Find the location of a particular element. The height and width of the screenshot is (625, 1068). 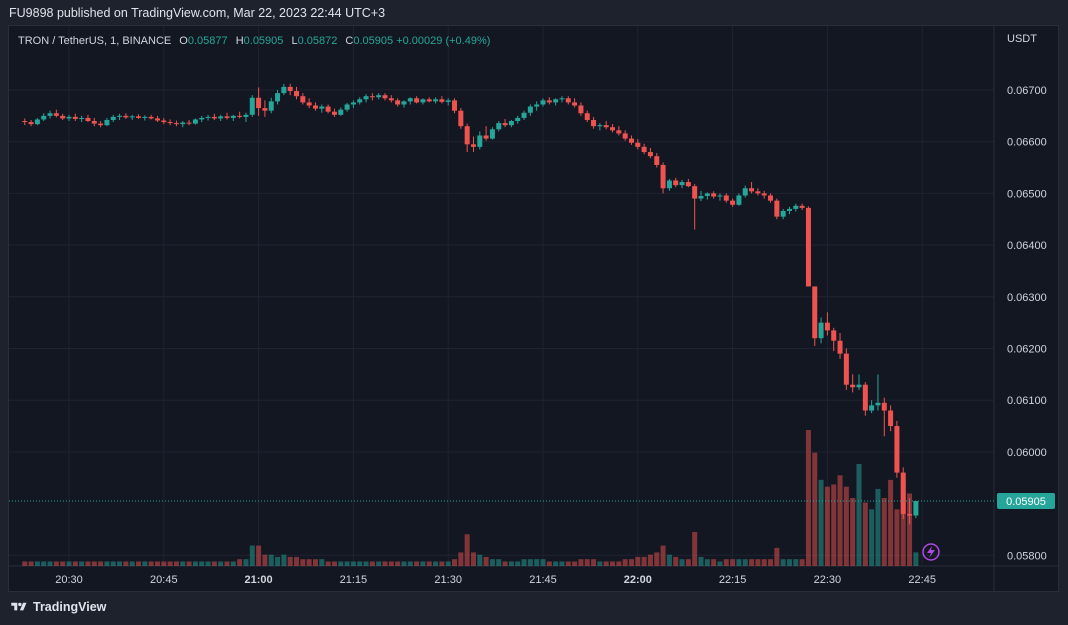

x-tick-label: 22:15 is located at coordinates (733, 580).